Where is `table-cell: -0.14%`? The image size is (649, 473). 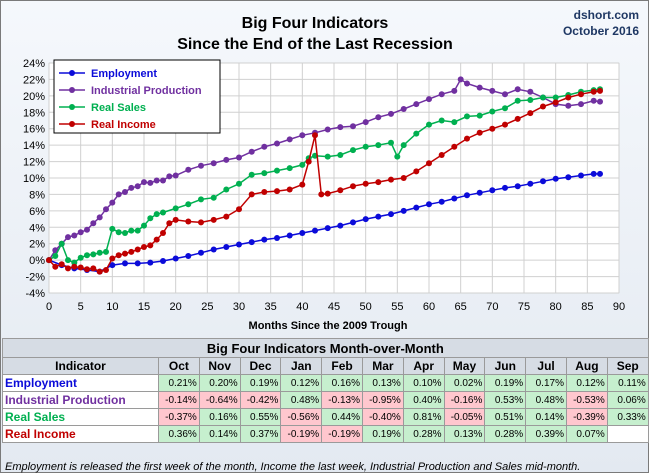 table-cell: -0.14% is located at coordinates (179, 400).